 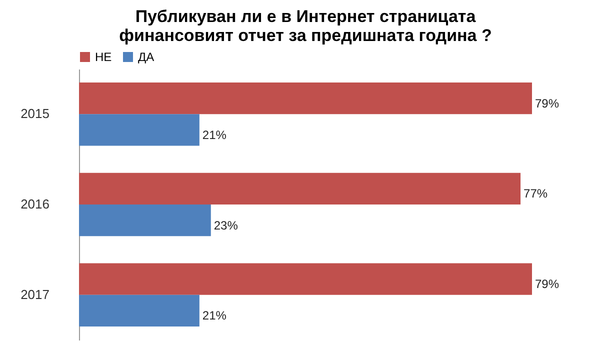 What do you see at coordinates (305, 26) in the screenshot?
I see `chart-title: Публикуван ли е в Интернет страницата финансовият отчет за предишната година ?` at bounding box center [305, 26].